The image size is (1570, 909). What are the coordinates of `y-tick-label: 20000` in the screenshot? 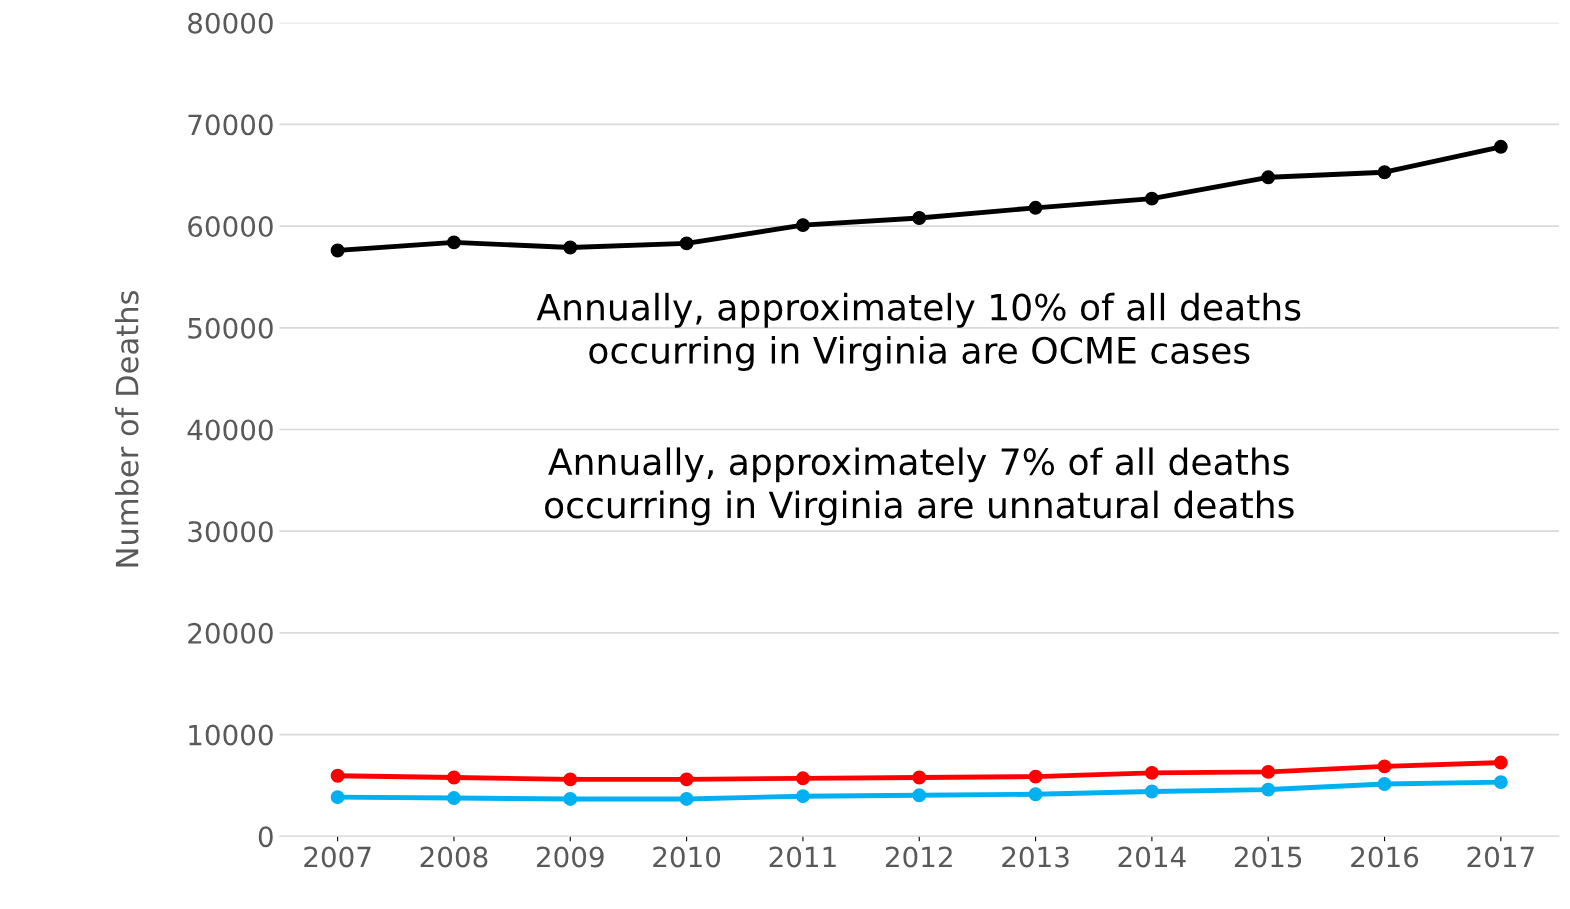 It's located at (230, 633).